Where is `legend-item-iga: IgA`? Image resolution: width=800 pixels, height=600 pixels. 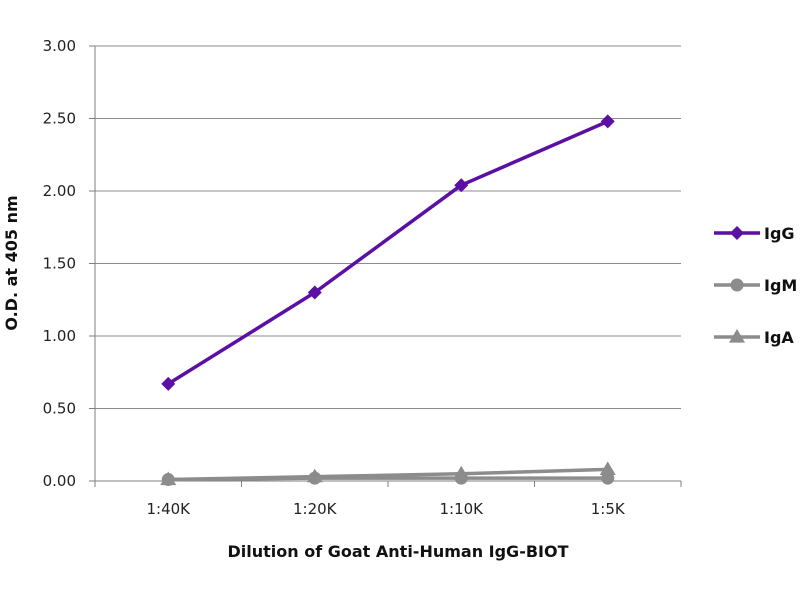 legend-item-iga: IgA is located at coordinates (754, 337).